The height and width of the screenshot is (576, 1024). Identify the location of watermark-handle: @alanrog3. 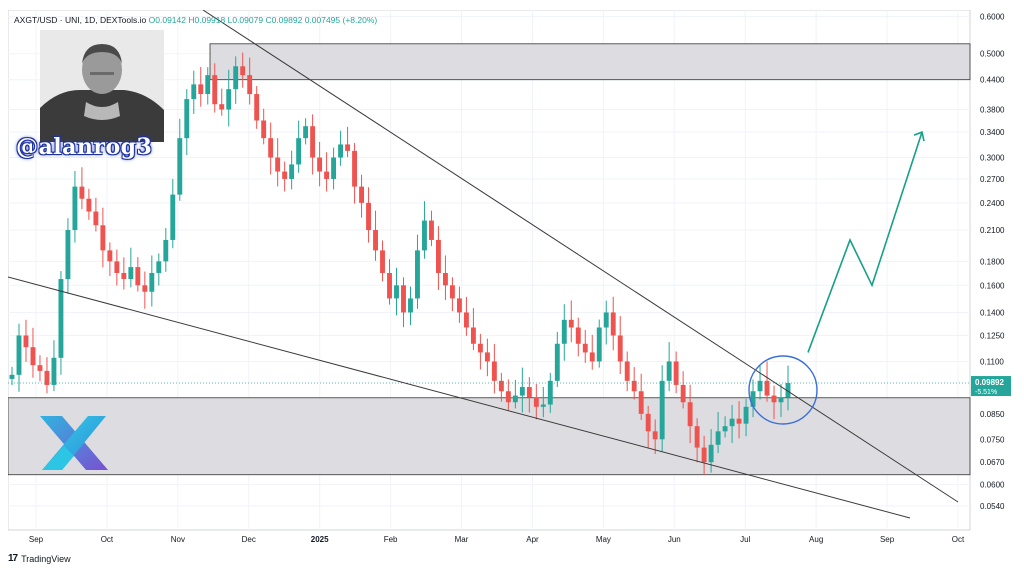
(84, 147).